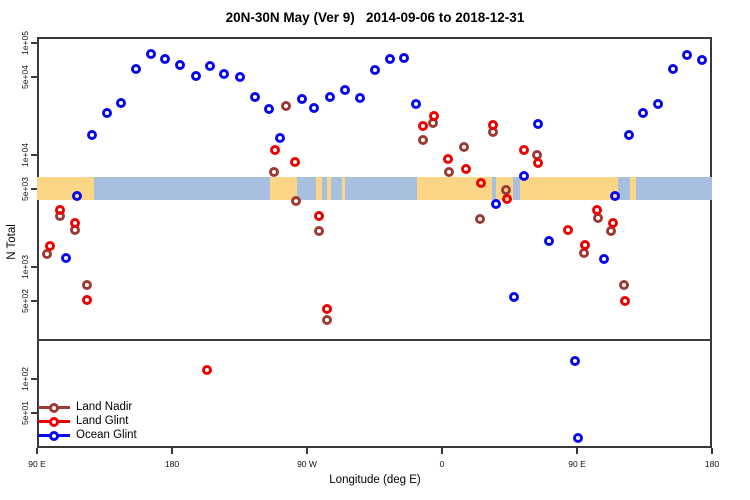 This screenshot has height=500, width=750. What do you see at coordinates (106, 435) in the screenshot?
I see `legend-label: Ocean Glint` at bounding box center [106, 435].